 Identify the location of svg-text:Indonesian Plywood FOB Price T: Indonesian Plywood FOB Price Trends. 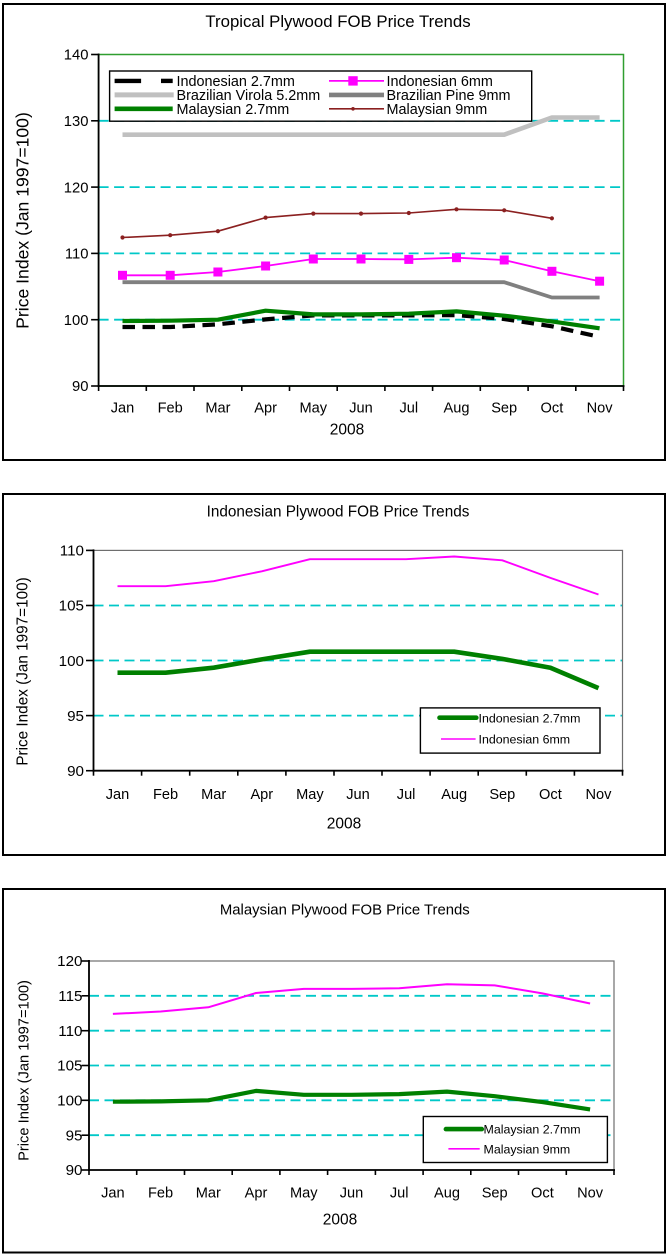
(338, 512).